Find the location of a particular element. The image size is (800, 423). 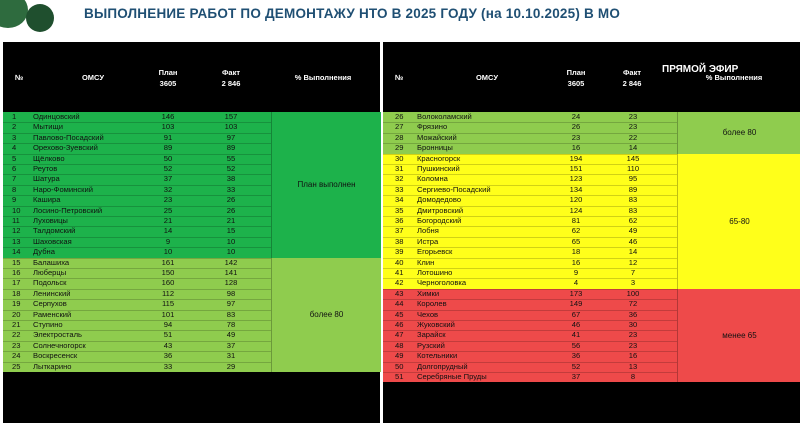

row-fact-value: 83 is located at coordinates (633, 210).